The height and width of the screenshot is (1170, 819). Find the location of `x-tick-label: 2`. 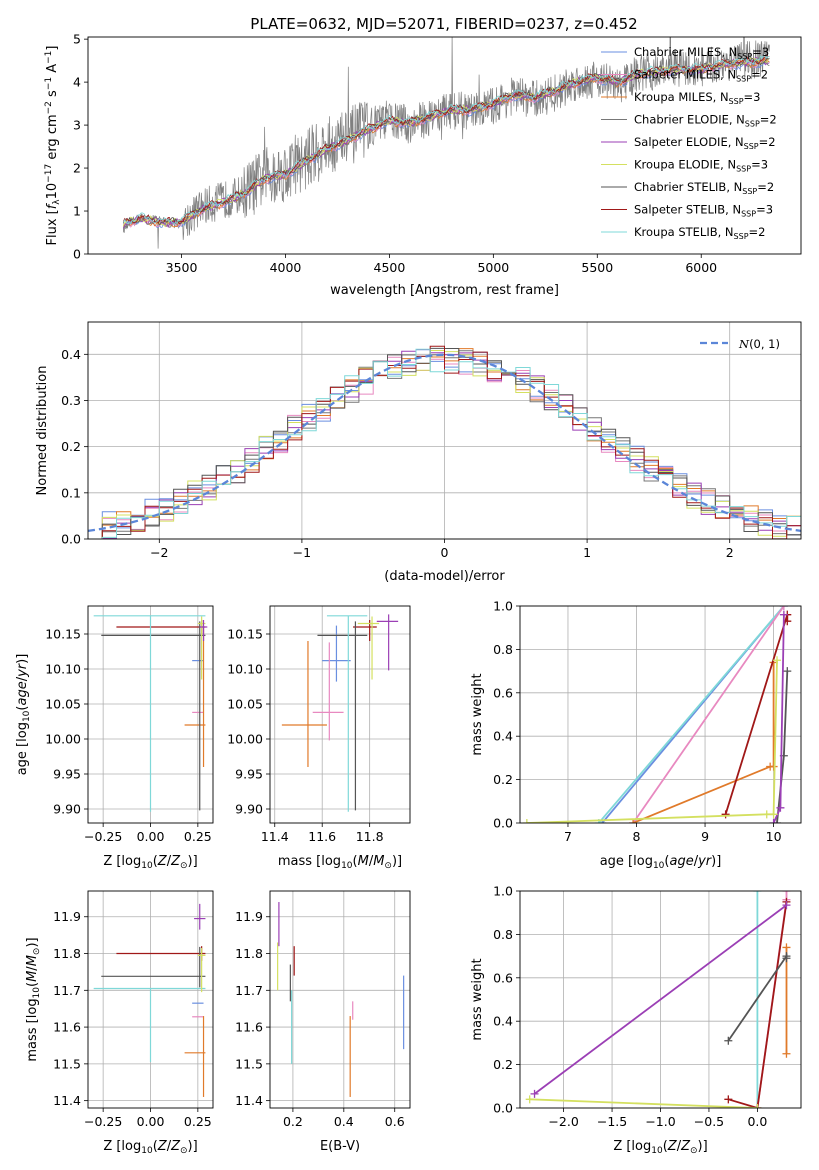

x-tick-label: 2 is located at coordinates (730, 552).